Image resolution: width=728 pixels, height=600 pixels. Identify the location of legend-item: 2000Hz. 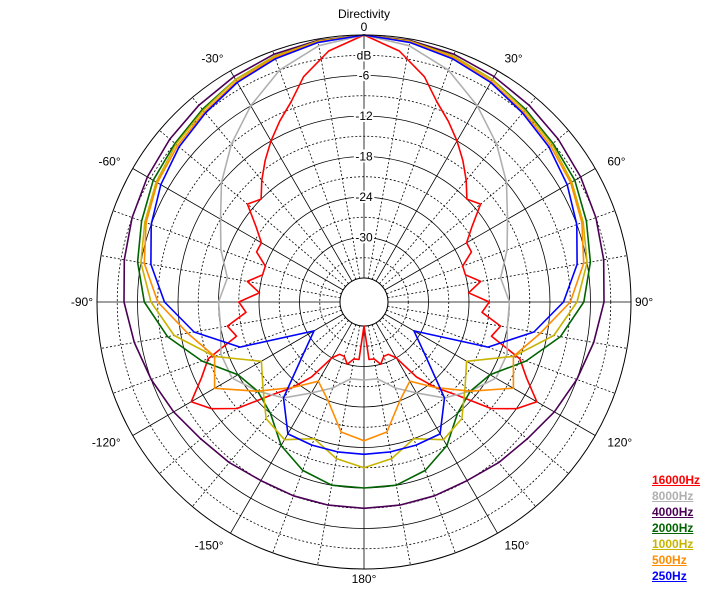
(673, 528).